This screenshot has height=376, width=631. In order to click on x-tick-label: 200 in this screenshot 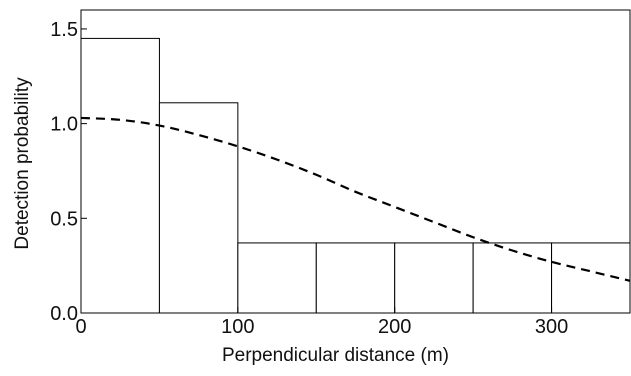, I will do `click(394, 327)`.